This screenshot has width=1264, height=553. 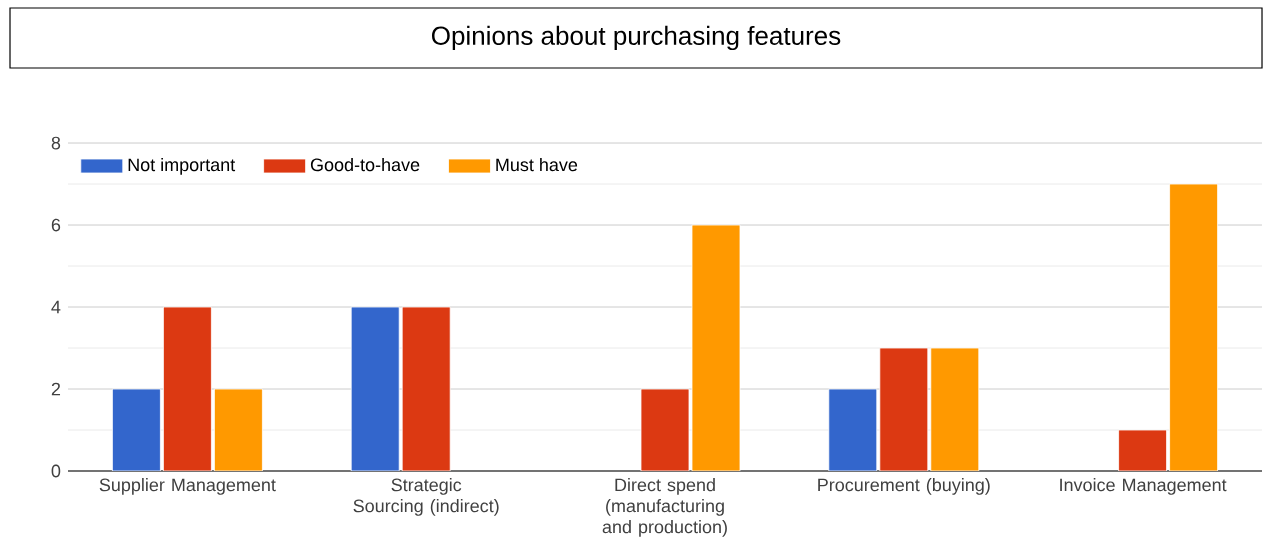 What do you see at coordinates (182, 166) in the screenshot?
I see `legend-label: Not important` at bounding box center [182, 166].